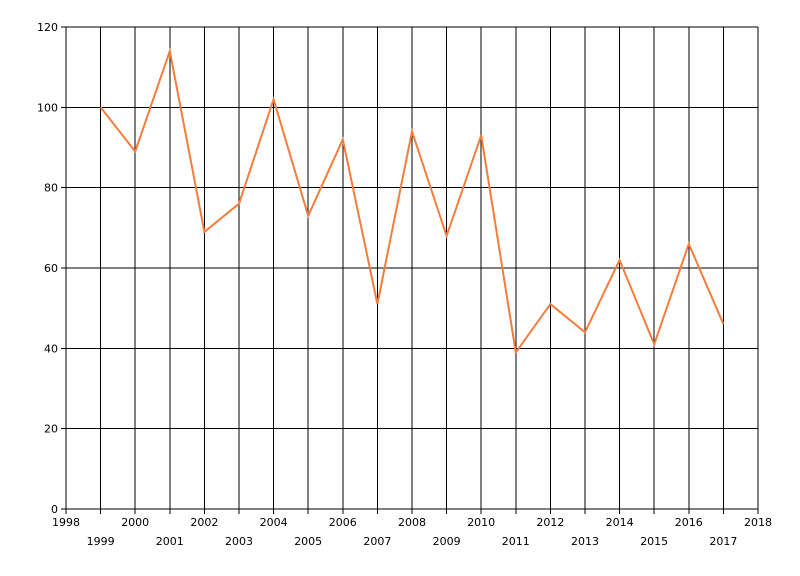  Describe the element at coordinates (54, 509) in the screenshot. I see `y-tick-label: 0` at that location.